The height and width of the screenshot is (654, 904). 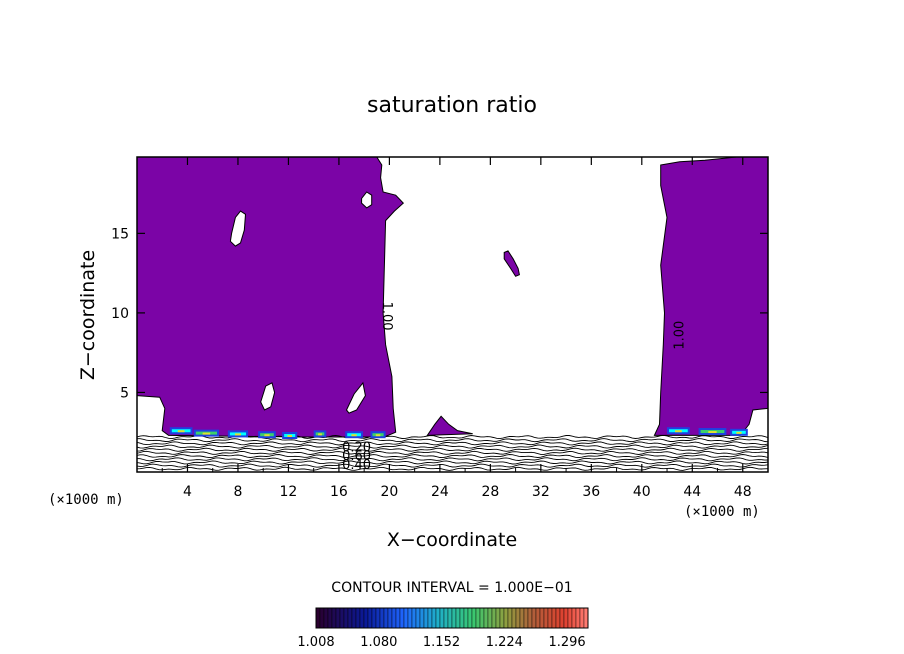 What do you see at coordinates (452, 540) in the screenshot?
I see `x-axis-label: X−coordinate` at bounding box center [452, 540].